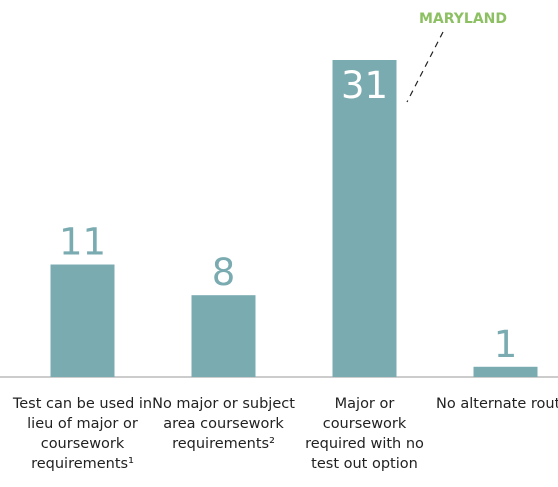 The image size is (558, 487). What do you see at coordinates (425, 67) in the screenshot?
I see `annotation-line` at bounding box center [425, 67].